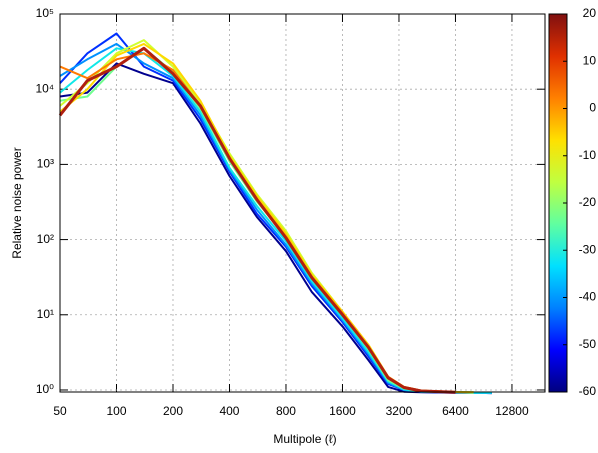 The image size is (598, 453). What do you see at coordinates (286, 411) in the screenshot?
I see `x-tick-label: 800` at bounding box center [286, 411].